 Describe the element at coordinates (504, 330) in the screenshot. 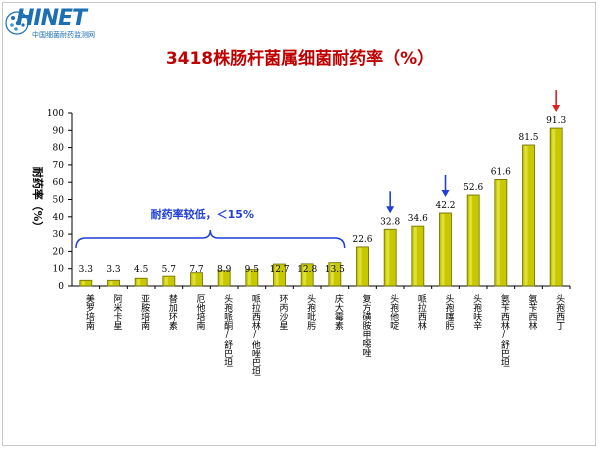

I see `category-label: 氨苄西林/舒巴坦` at that location.